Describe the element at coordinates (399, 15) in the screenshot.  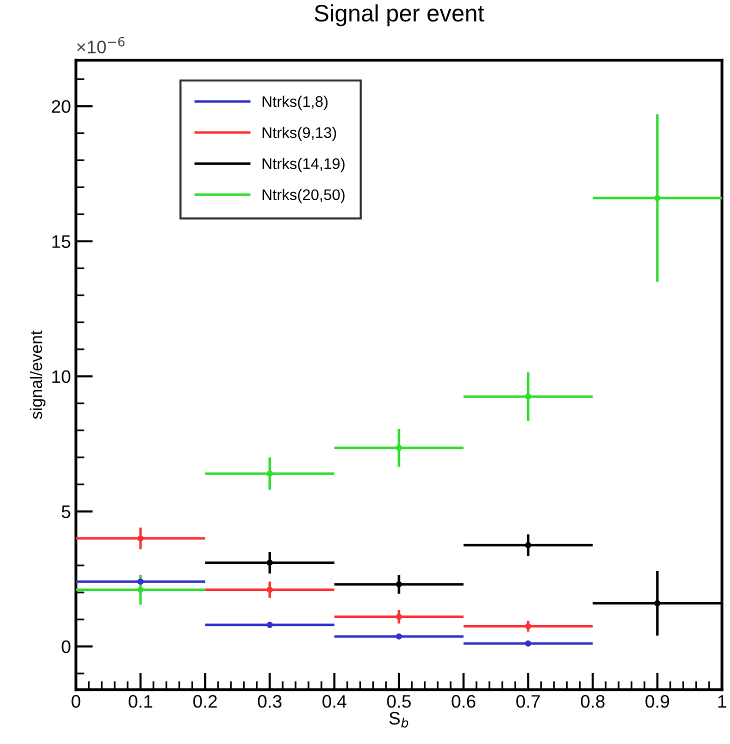
I see `chart-title: Signal per event` at that location.